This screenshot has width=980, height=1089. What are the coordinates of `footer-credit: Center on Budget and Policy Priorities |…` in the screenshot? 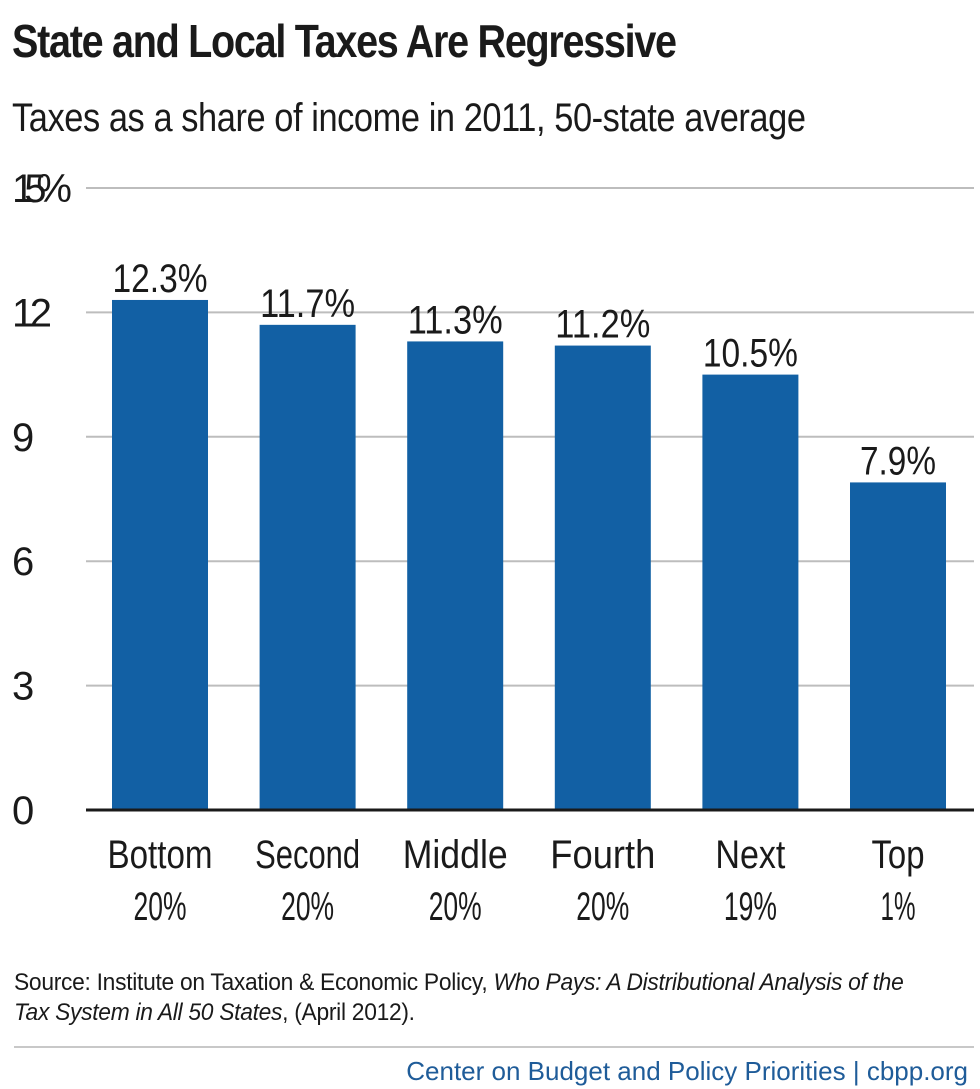 It's located at (687, 1071).